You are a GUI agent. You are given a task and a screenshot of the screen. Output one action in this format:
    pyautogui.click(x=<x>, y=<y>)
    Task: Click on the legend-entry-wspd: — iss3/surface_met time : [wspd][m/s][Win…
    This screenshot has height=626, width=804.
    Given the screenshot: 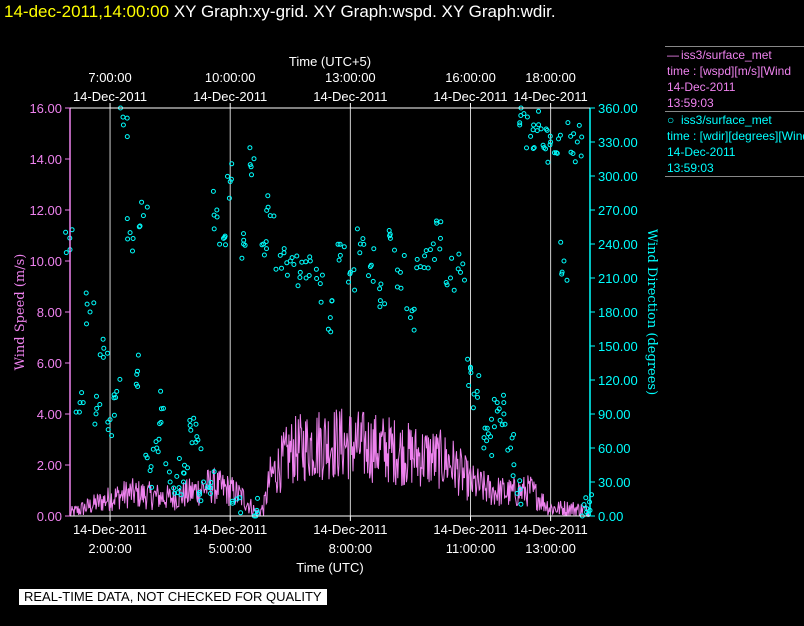 What is the action you would take?
    pyautogui.click(x=734, y=78)
    